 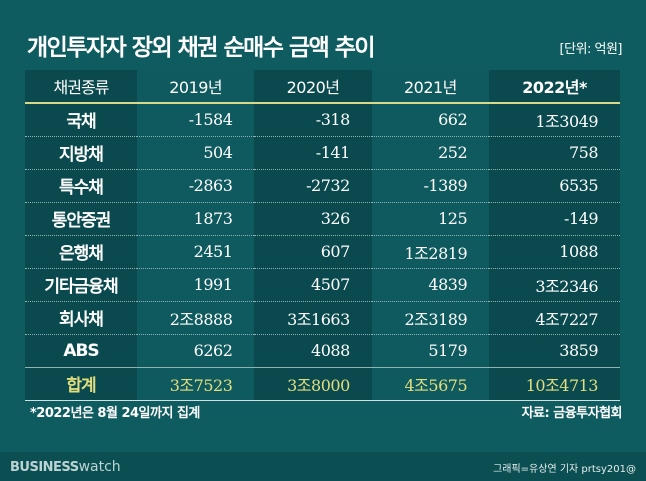 What do you see at coordinates (554, 185) in the screenshot?
I see `value-cell: 6535` at bounding box center [554, 185].